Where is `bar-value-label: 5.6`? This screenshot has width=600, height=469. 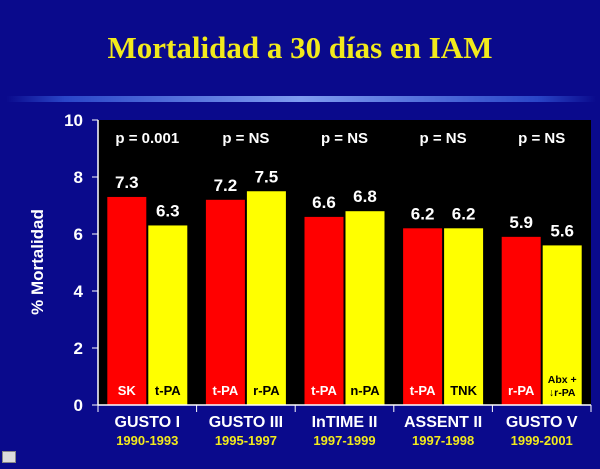
bar-value-label: 5.6 is located at coordinates (562, 230).